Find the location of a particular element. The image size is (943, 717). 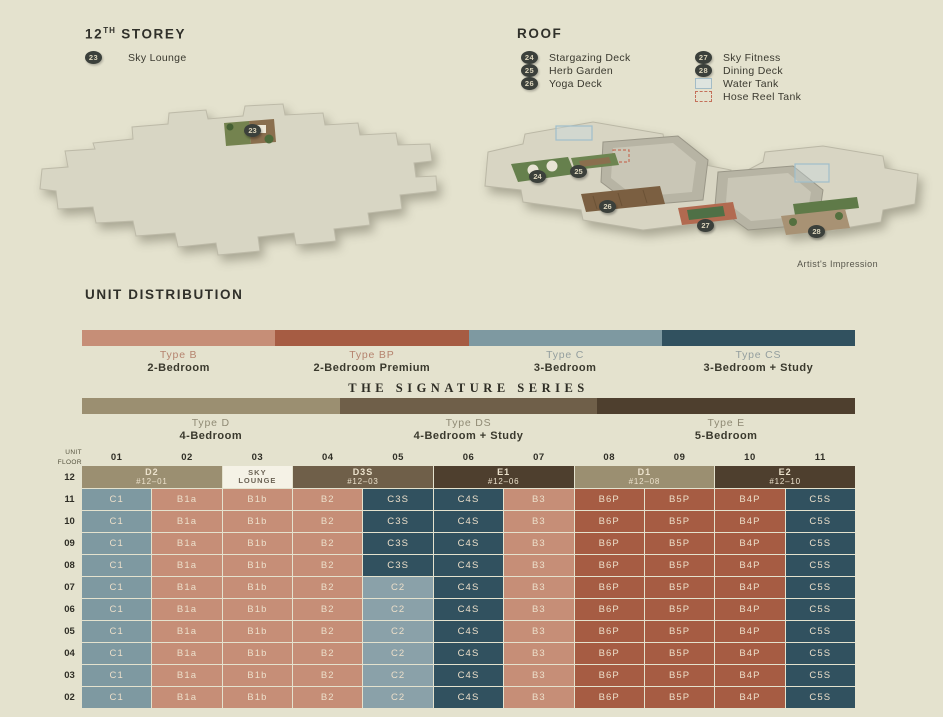

legend-label: Dining Deck is located at coordinates (753, 70).